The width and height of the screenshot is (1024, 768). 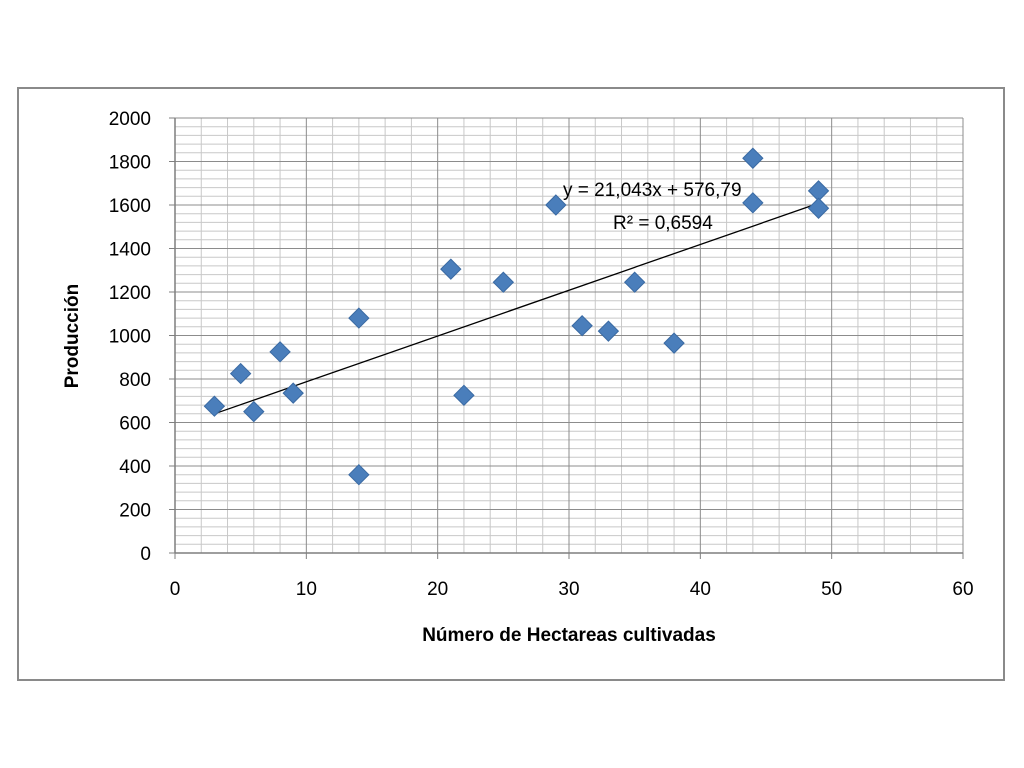 I want to click on y-tick-label: 800, so click(x=135, y=380).